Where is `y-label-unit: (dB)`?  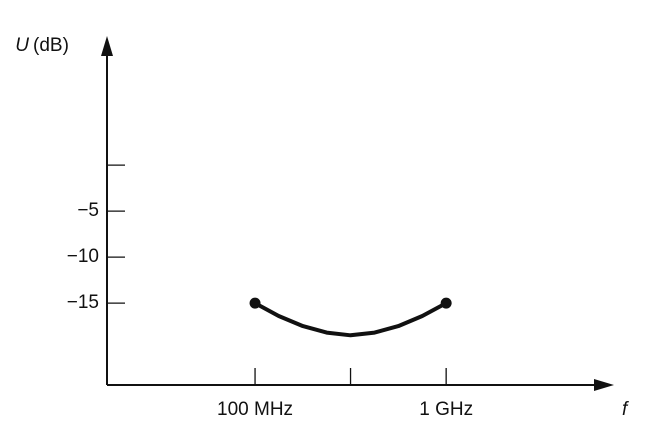
y-label-unit: (dB) is located at coordinates (51, 45).